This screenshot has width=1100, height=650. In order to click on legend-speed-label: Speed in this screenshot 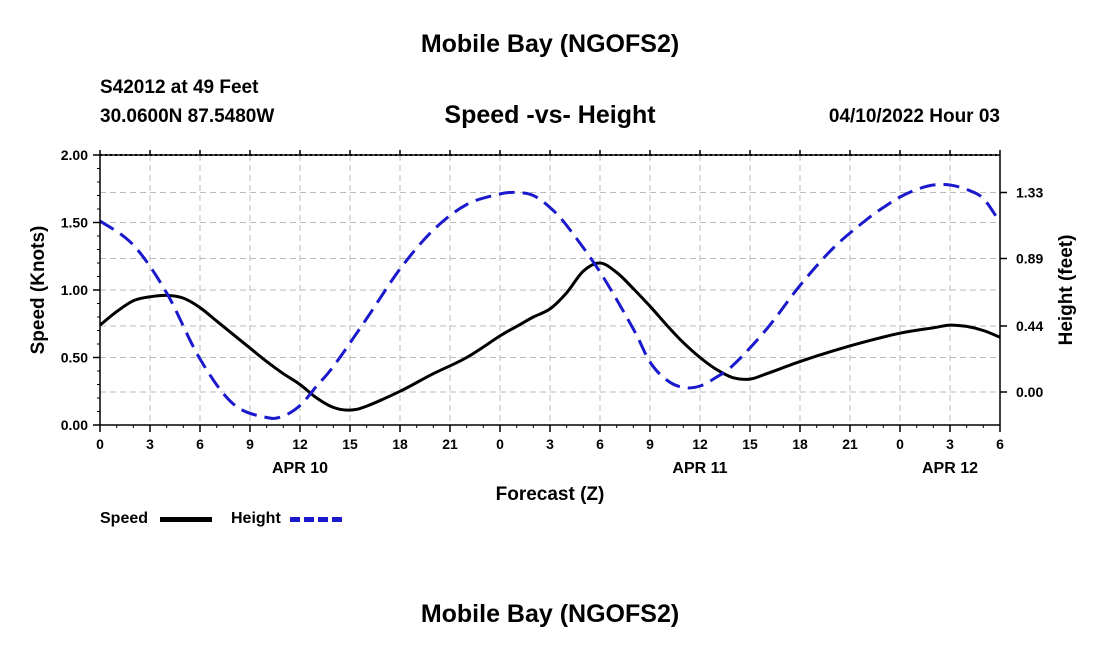, I will do `click(124, 518)`.